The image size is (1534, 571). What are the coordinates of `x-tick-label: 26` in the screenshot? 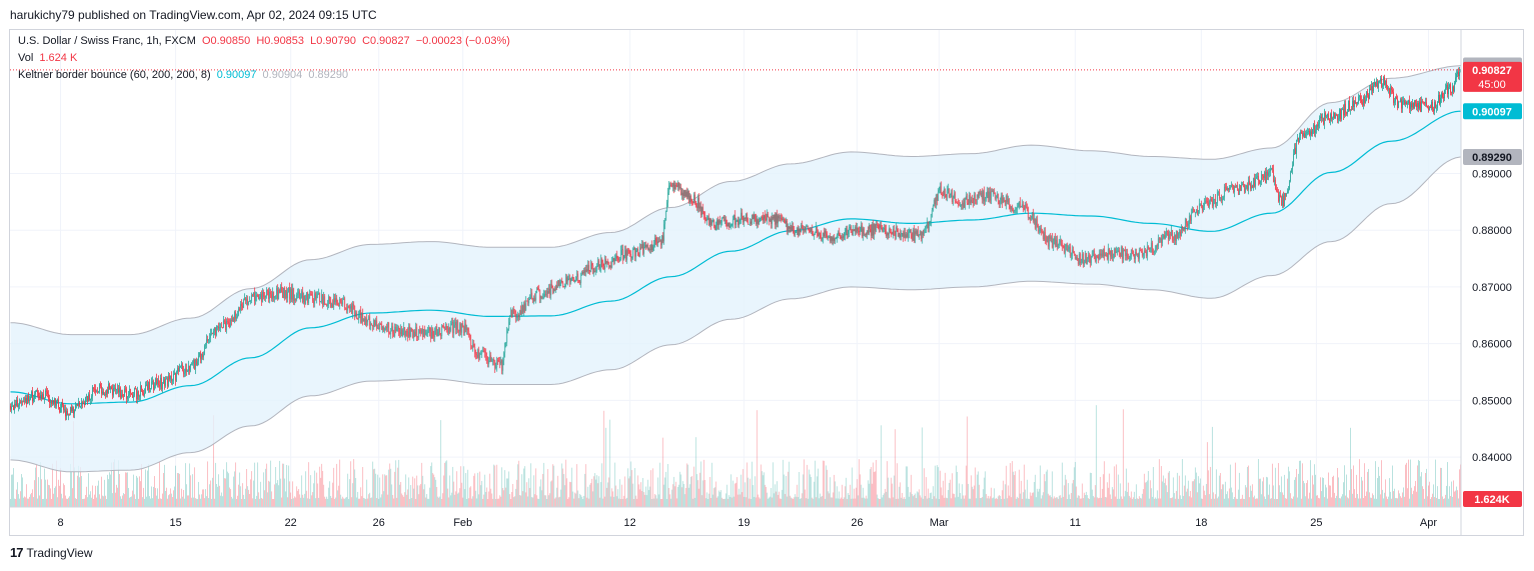 It's located at (379, 523).